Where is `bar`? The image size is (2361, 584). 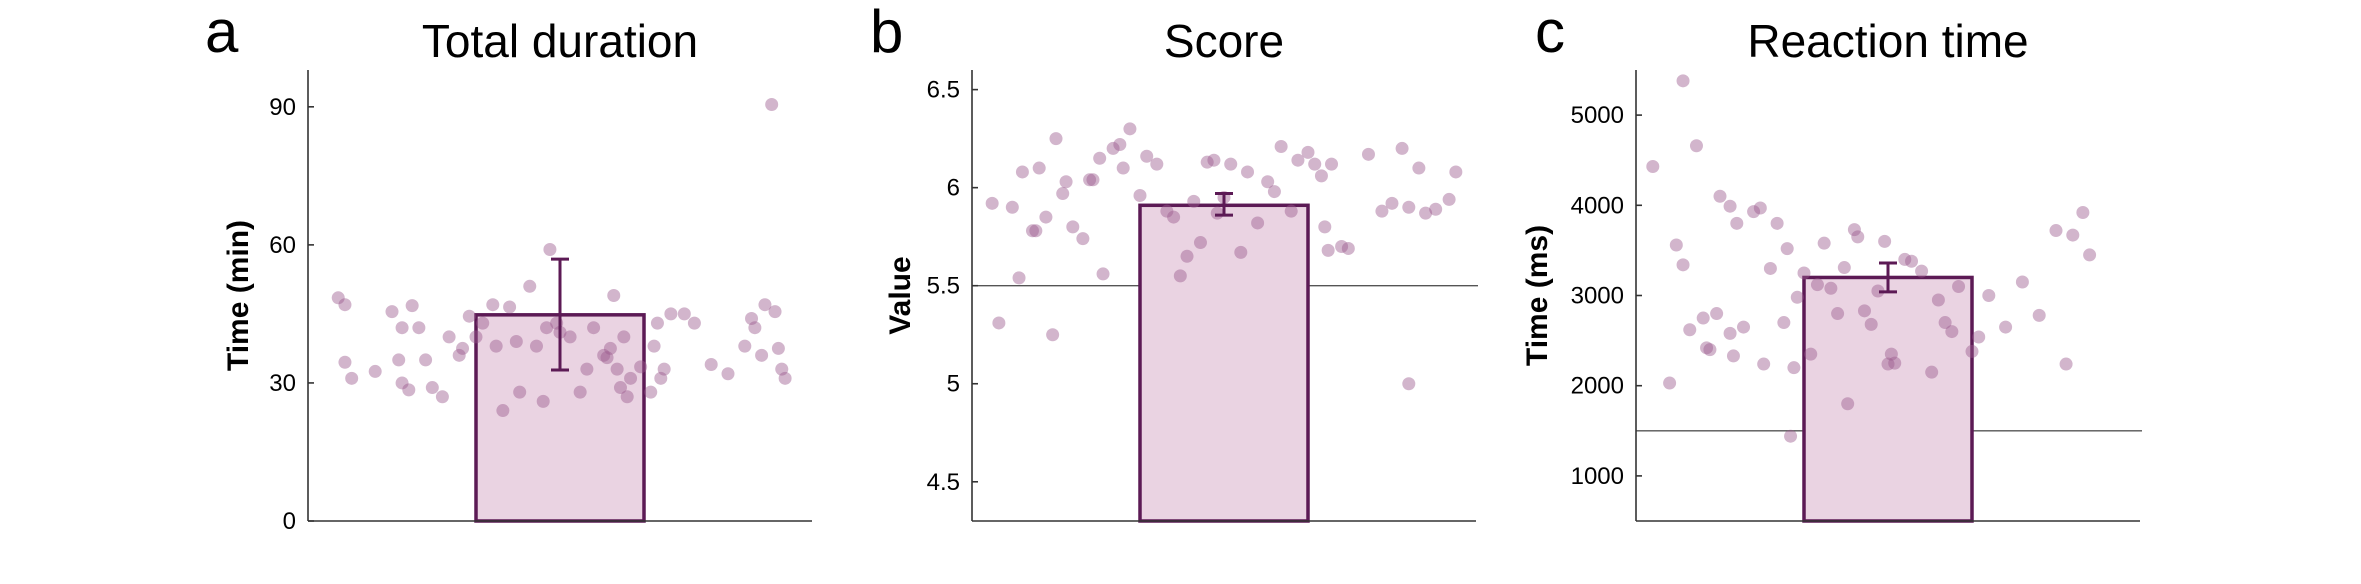 bar is located at coordinates (1224, 363).